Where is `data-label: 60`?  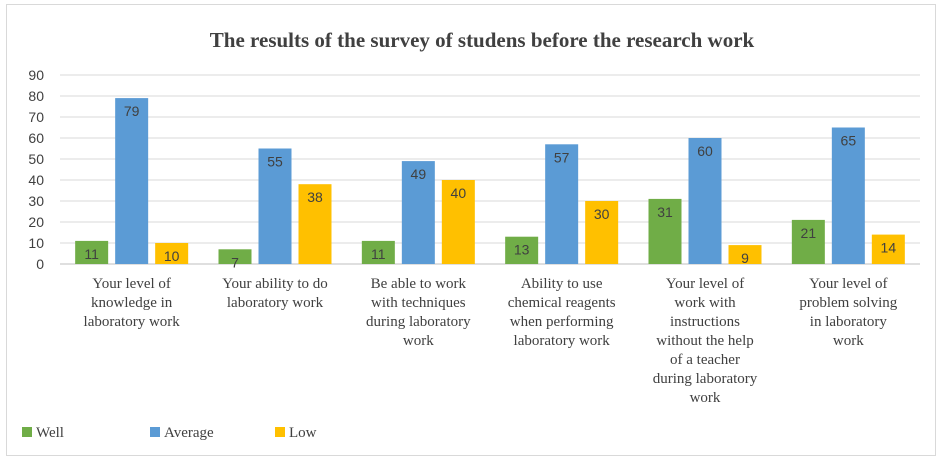
data-label: 60 is located at coordinates (705, 151).